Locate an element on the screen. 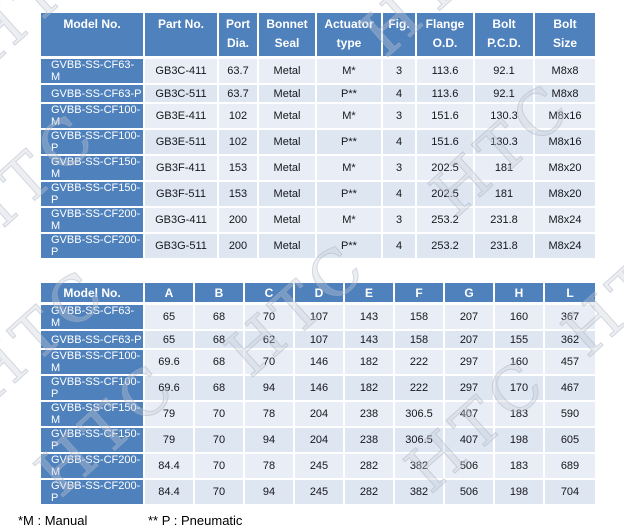 This screenshot has width=624, height=528. value-cell: 155 is located at coordinates (519, 339).